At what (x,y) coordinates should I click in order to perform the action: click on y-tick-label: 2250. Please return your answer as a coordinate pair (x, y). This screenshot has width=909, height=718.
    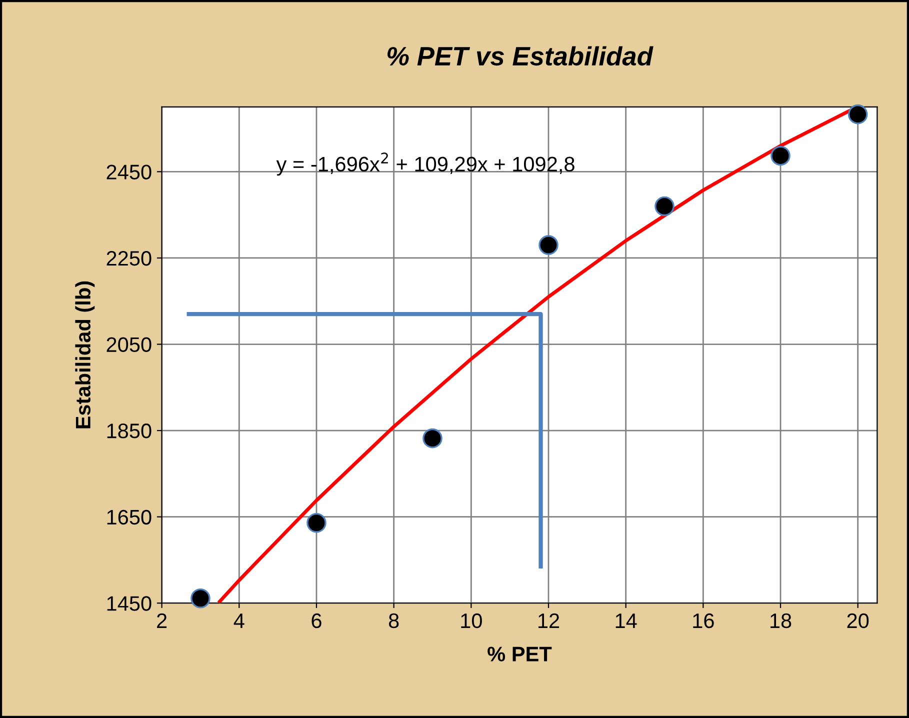
    Looking at the image, I should click on (129, 258).